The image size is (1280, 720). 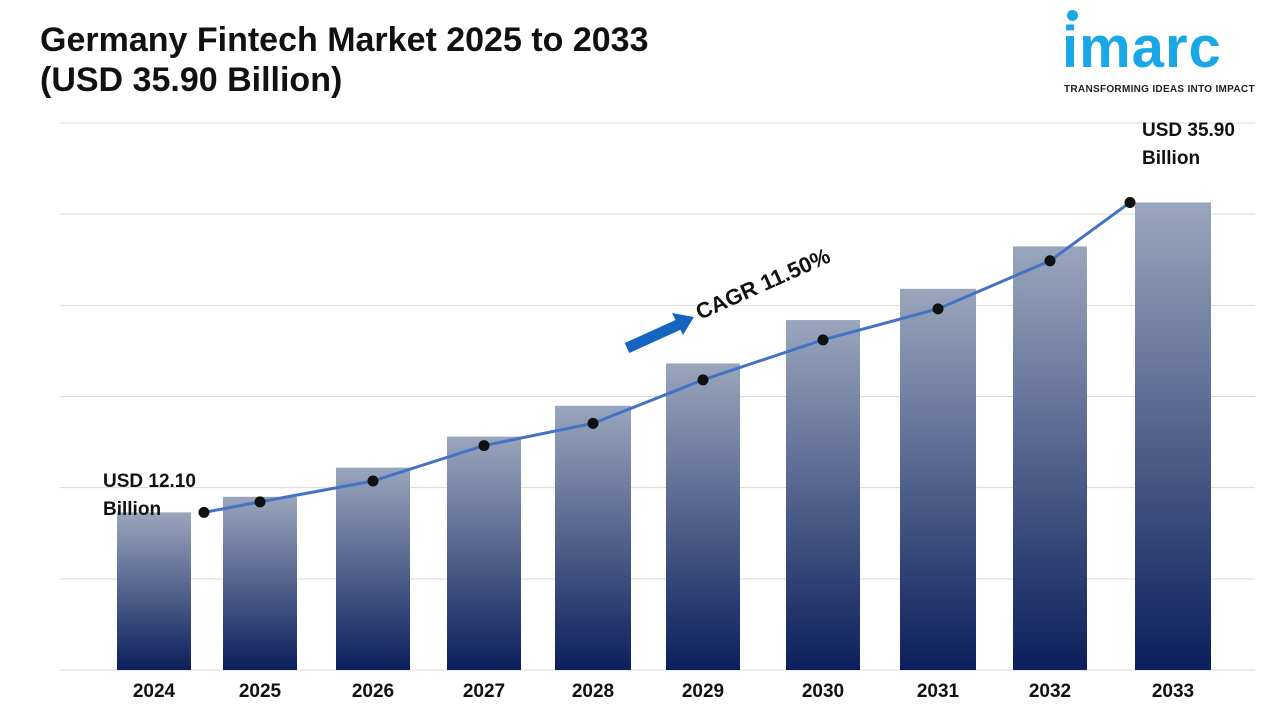 What do you see at coordinates (260, 502) in the screenshot?
I see `trend-point-2025` at bounding box center [260, 502].